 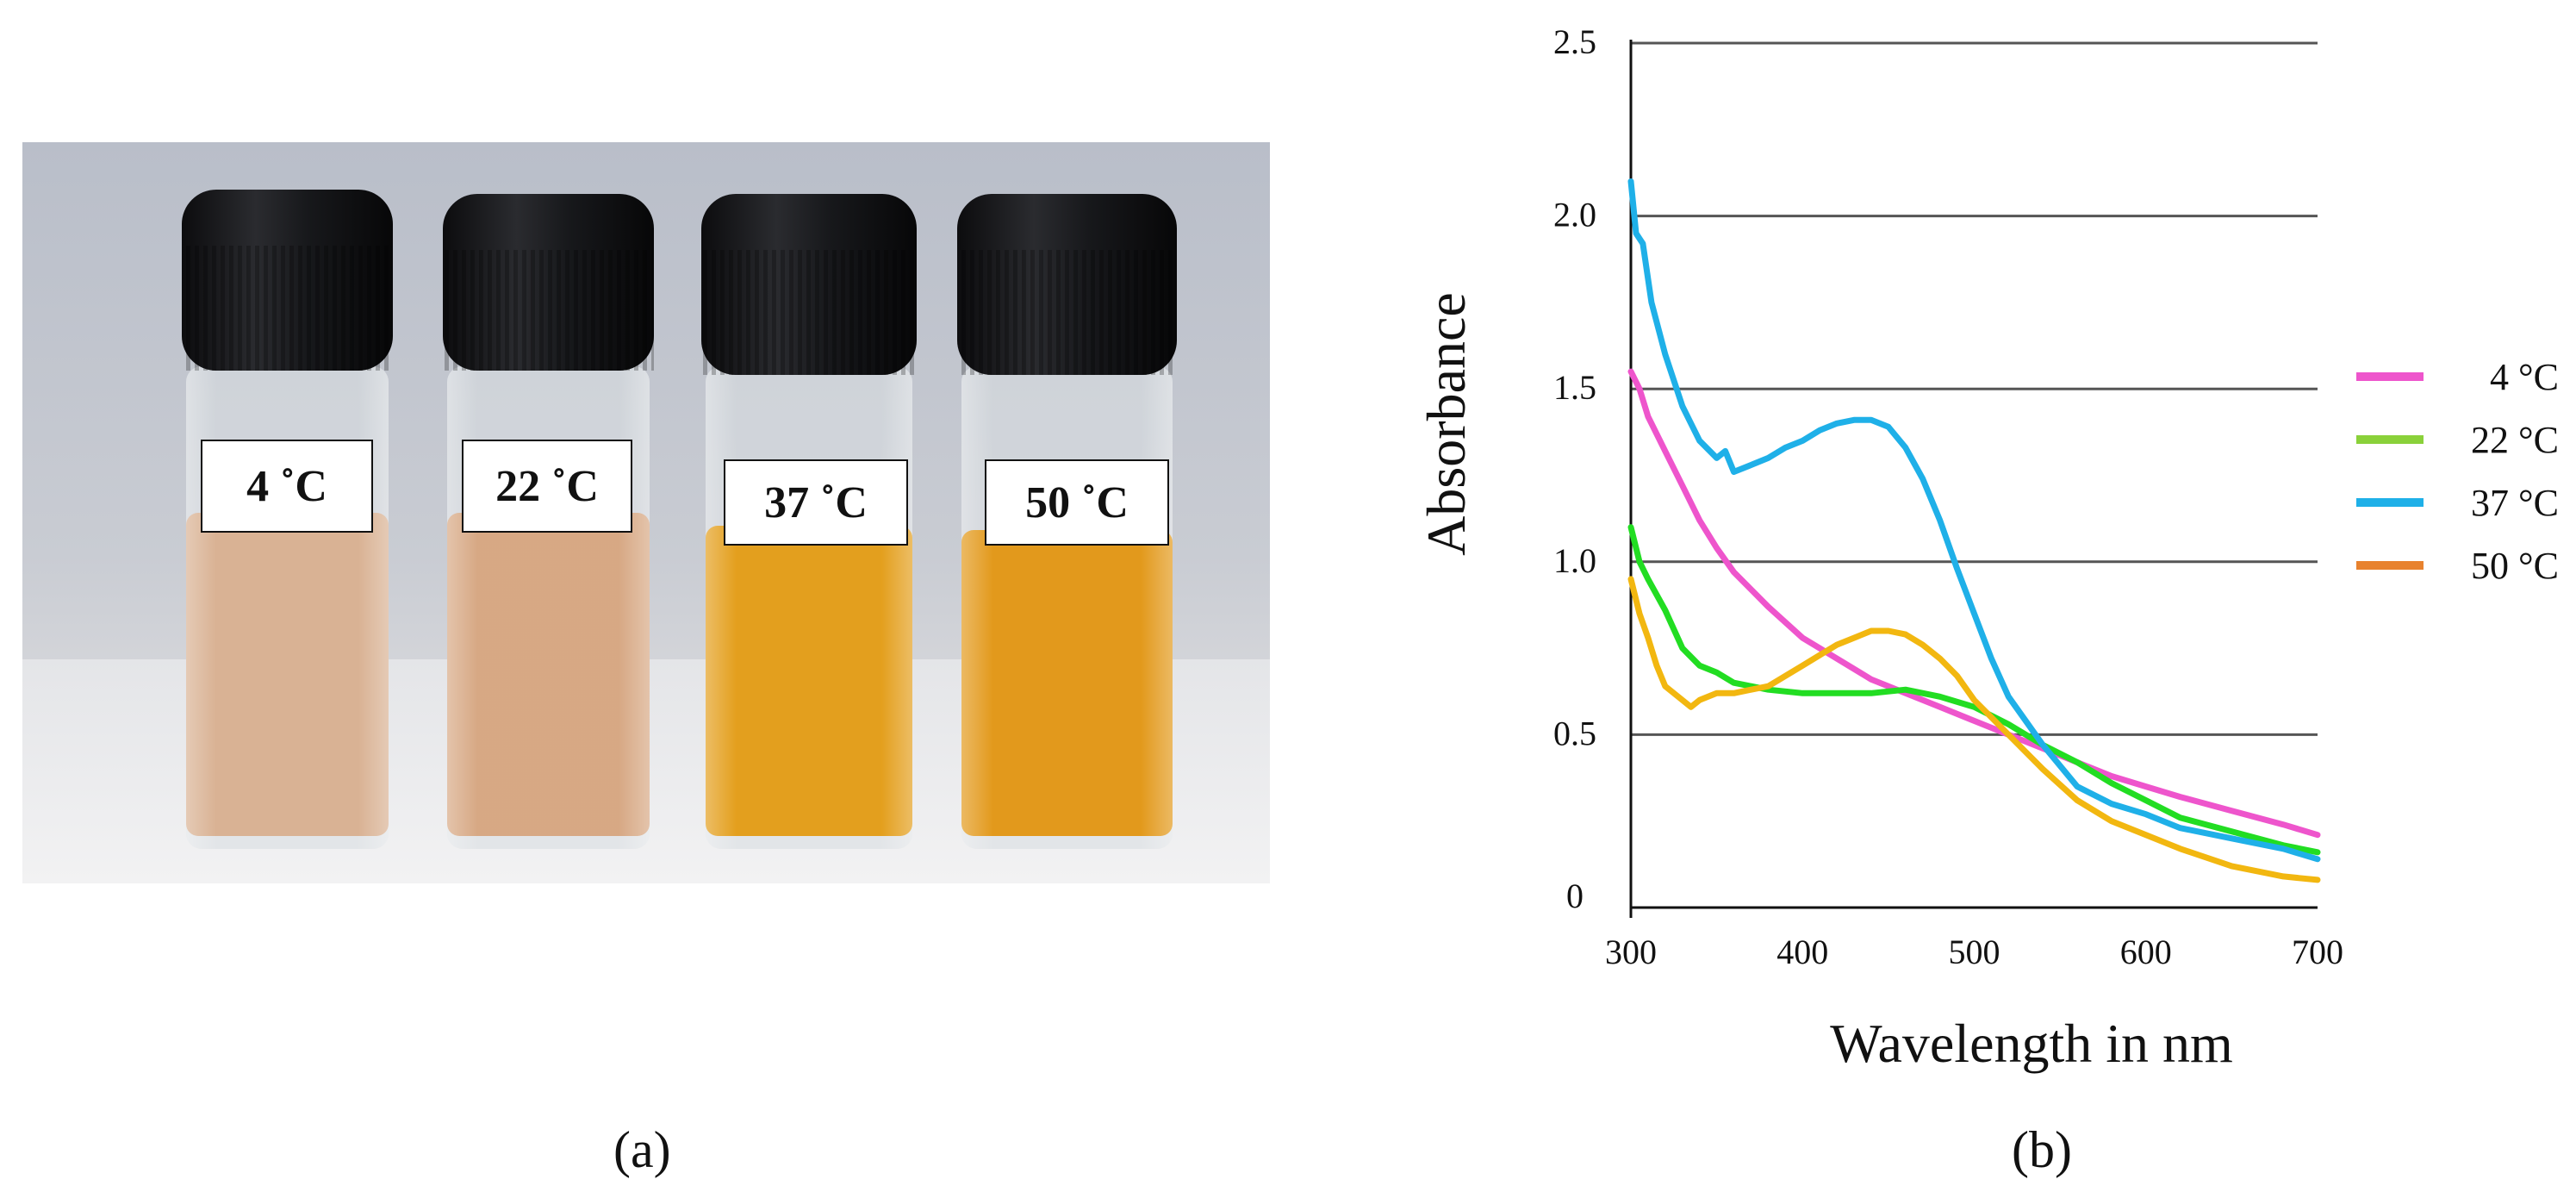 What do you see at coordinates (1575, 387) in the screenshot?
I see `y-tick-label: 1.5` at bounding box center [1575, 387].